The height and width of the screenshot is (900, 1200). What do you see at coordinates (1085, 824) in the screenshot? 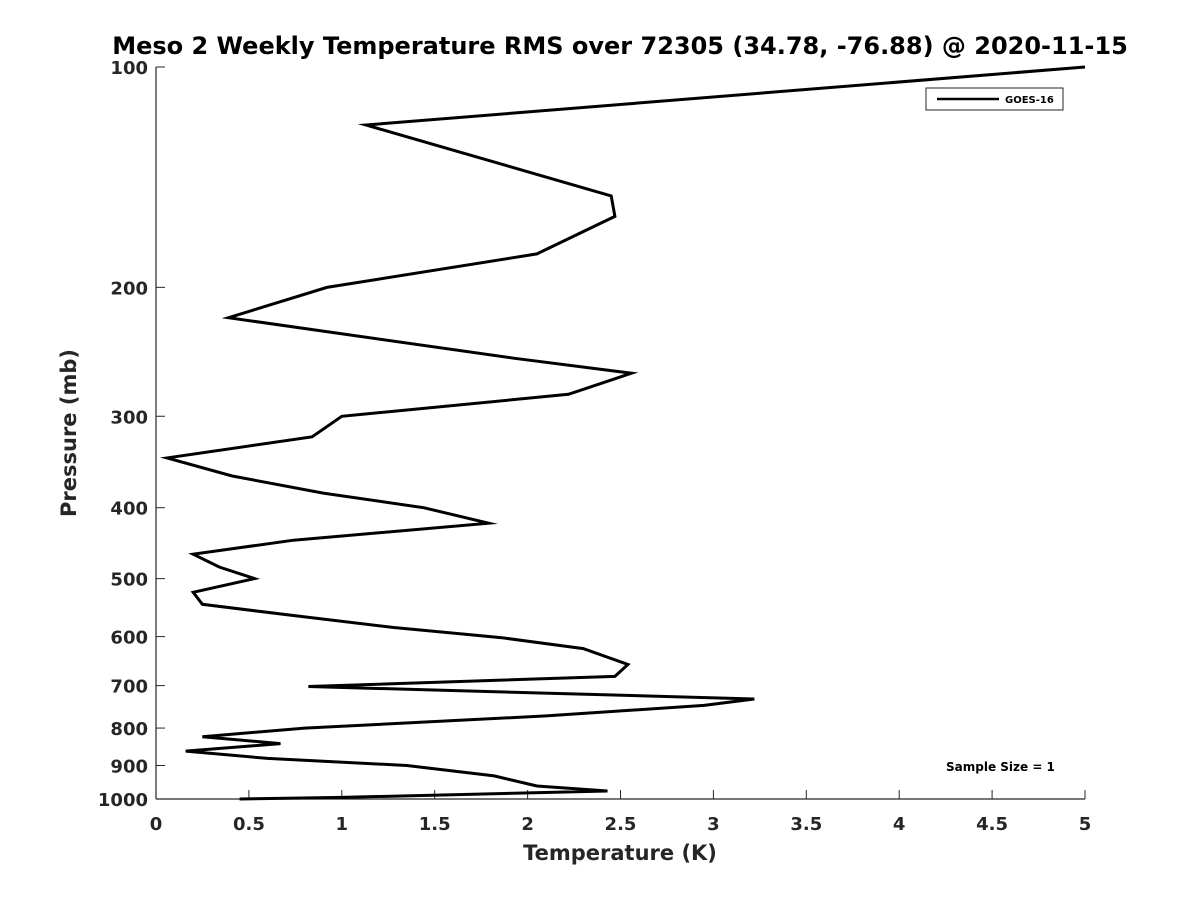
I see `x-tick-label: 5` at bounding box center [1085, 824].